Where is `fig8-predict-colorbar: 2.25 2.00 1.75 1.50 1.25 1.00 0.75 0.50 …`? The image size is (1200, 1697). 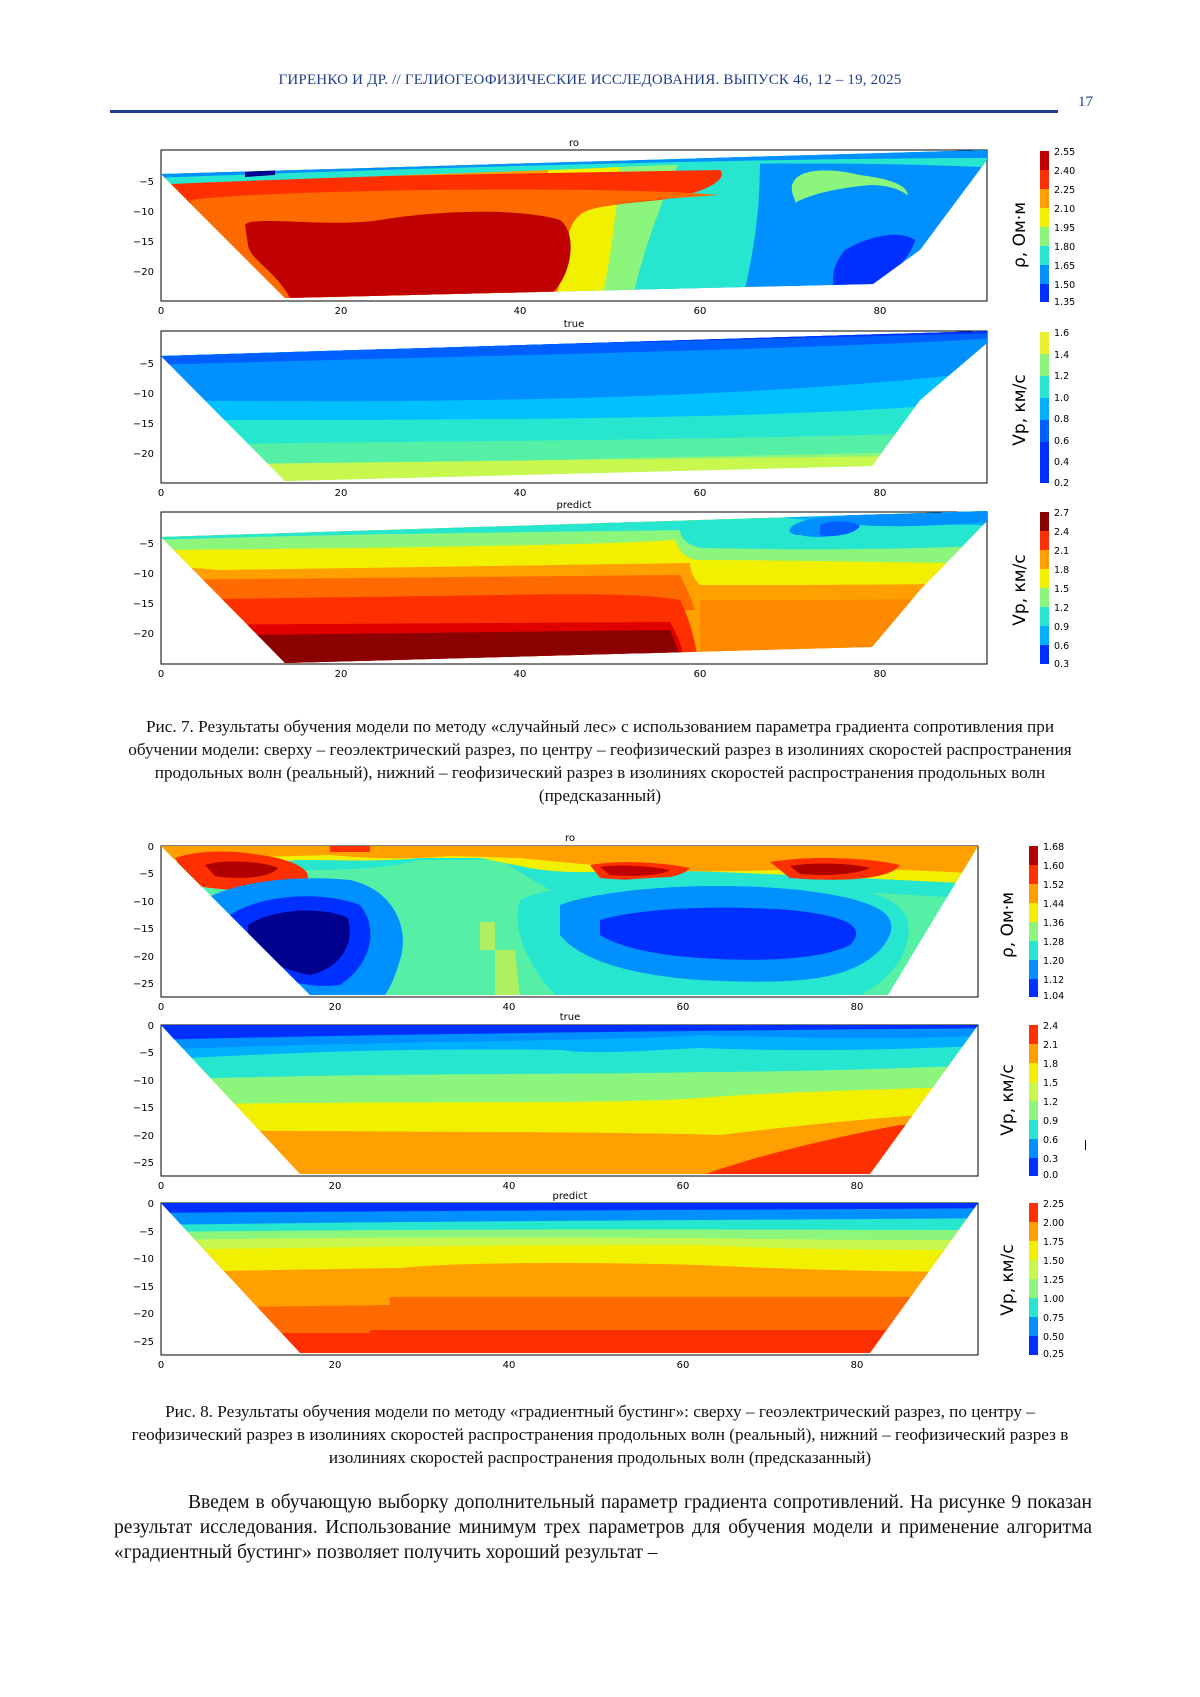 fig8-predict-colorbar: 2.25 2.00 1.75 1.50 1.25 1.00 0.75 0.50 … is located at coordinates (1031, 1279).